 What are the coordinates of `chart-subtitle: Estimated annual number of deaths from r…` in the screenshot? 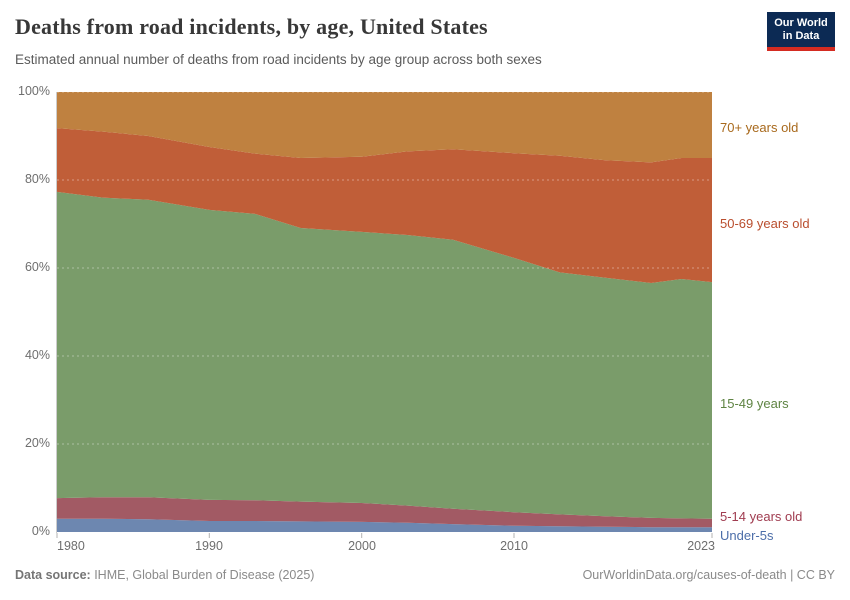 It's located at (278, 59).